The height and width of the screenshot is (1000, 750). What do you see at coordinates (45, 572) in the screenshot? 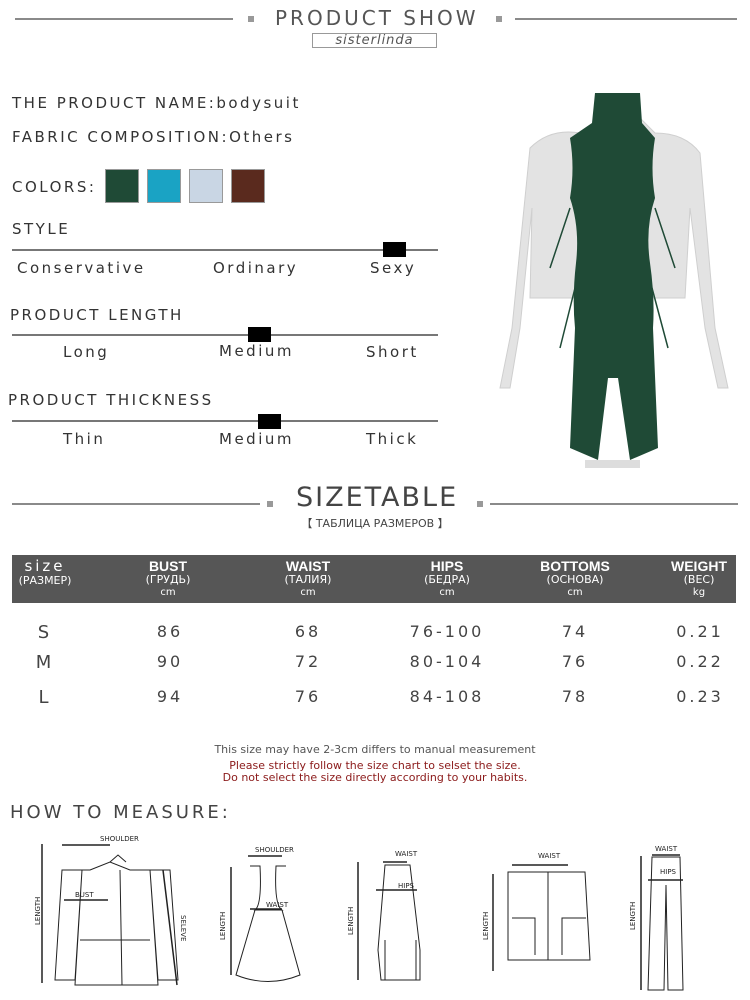
I see `col-size: size (РАЗМЕР)` at bounding box center [45, 572].